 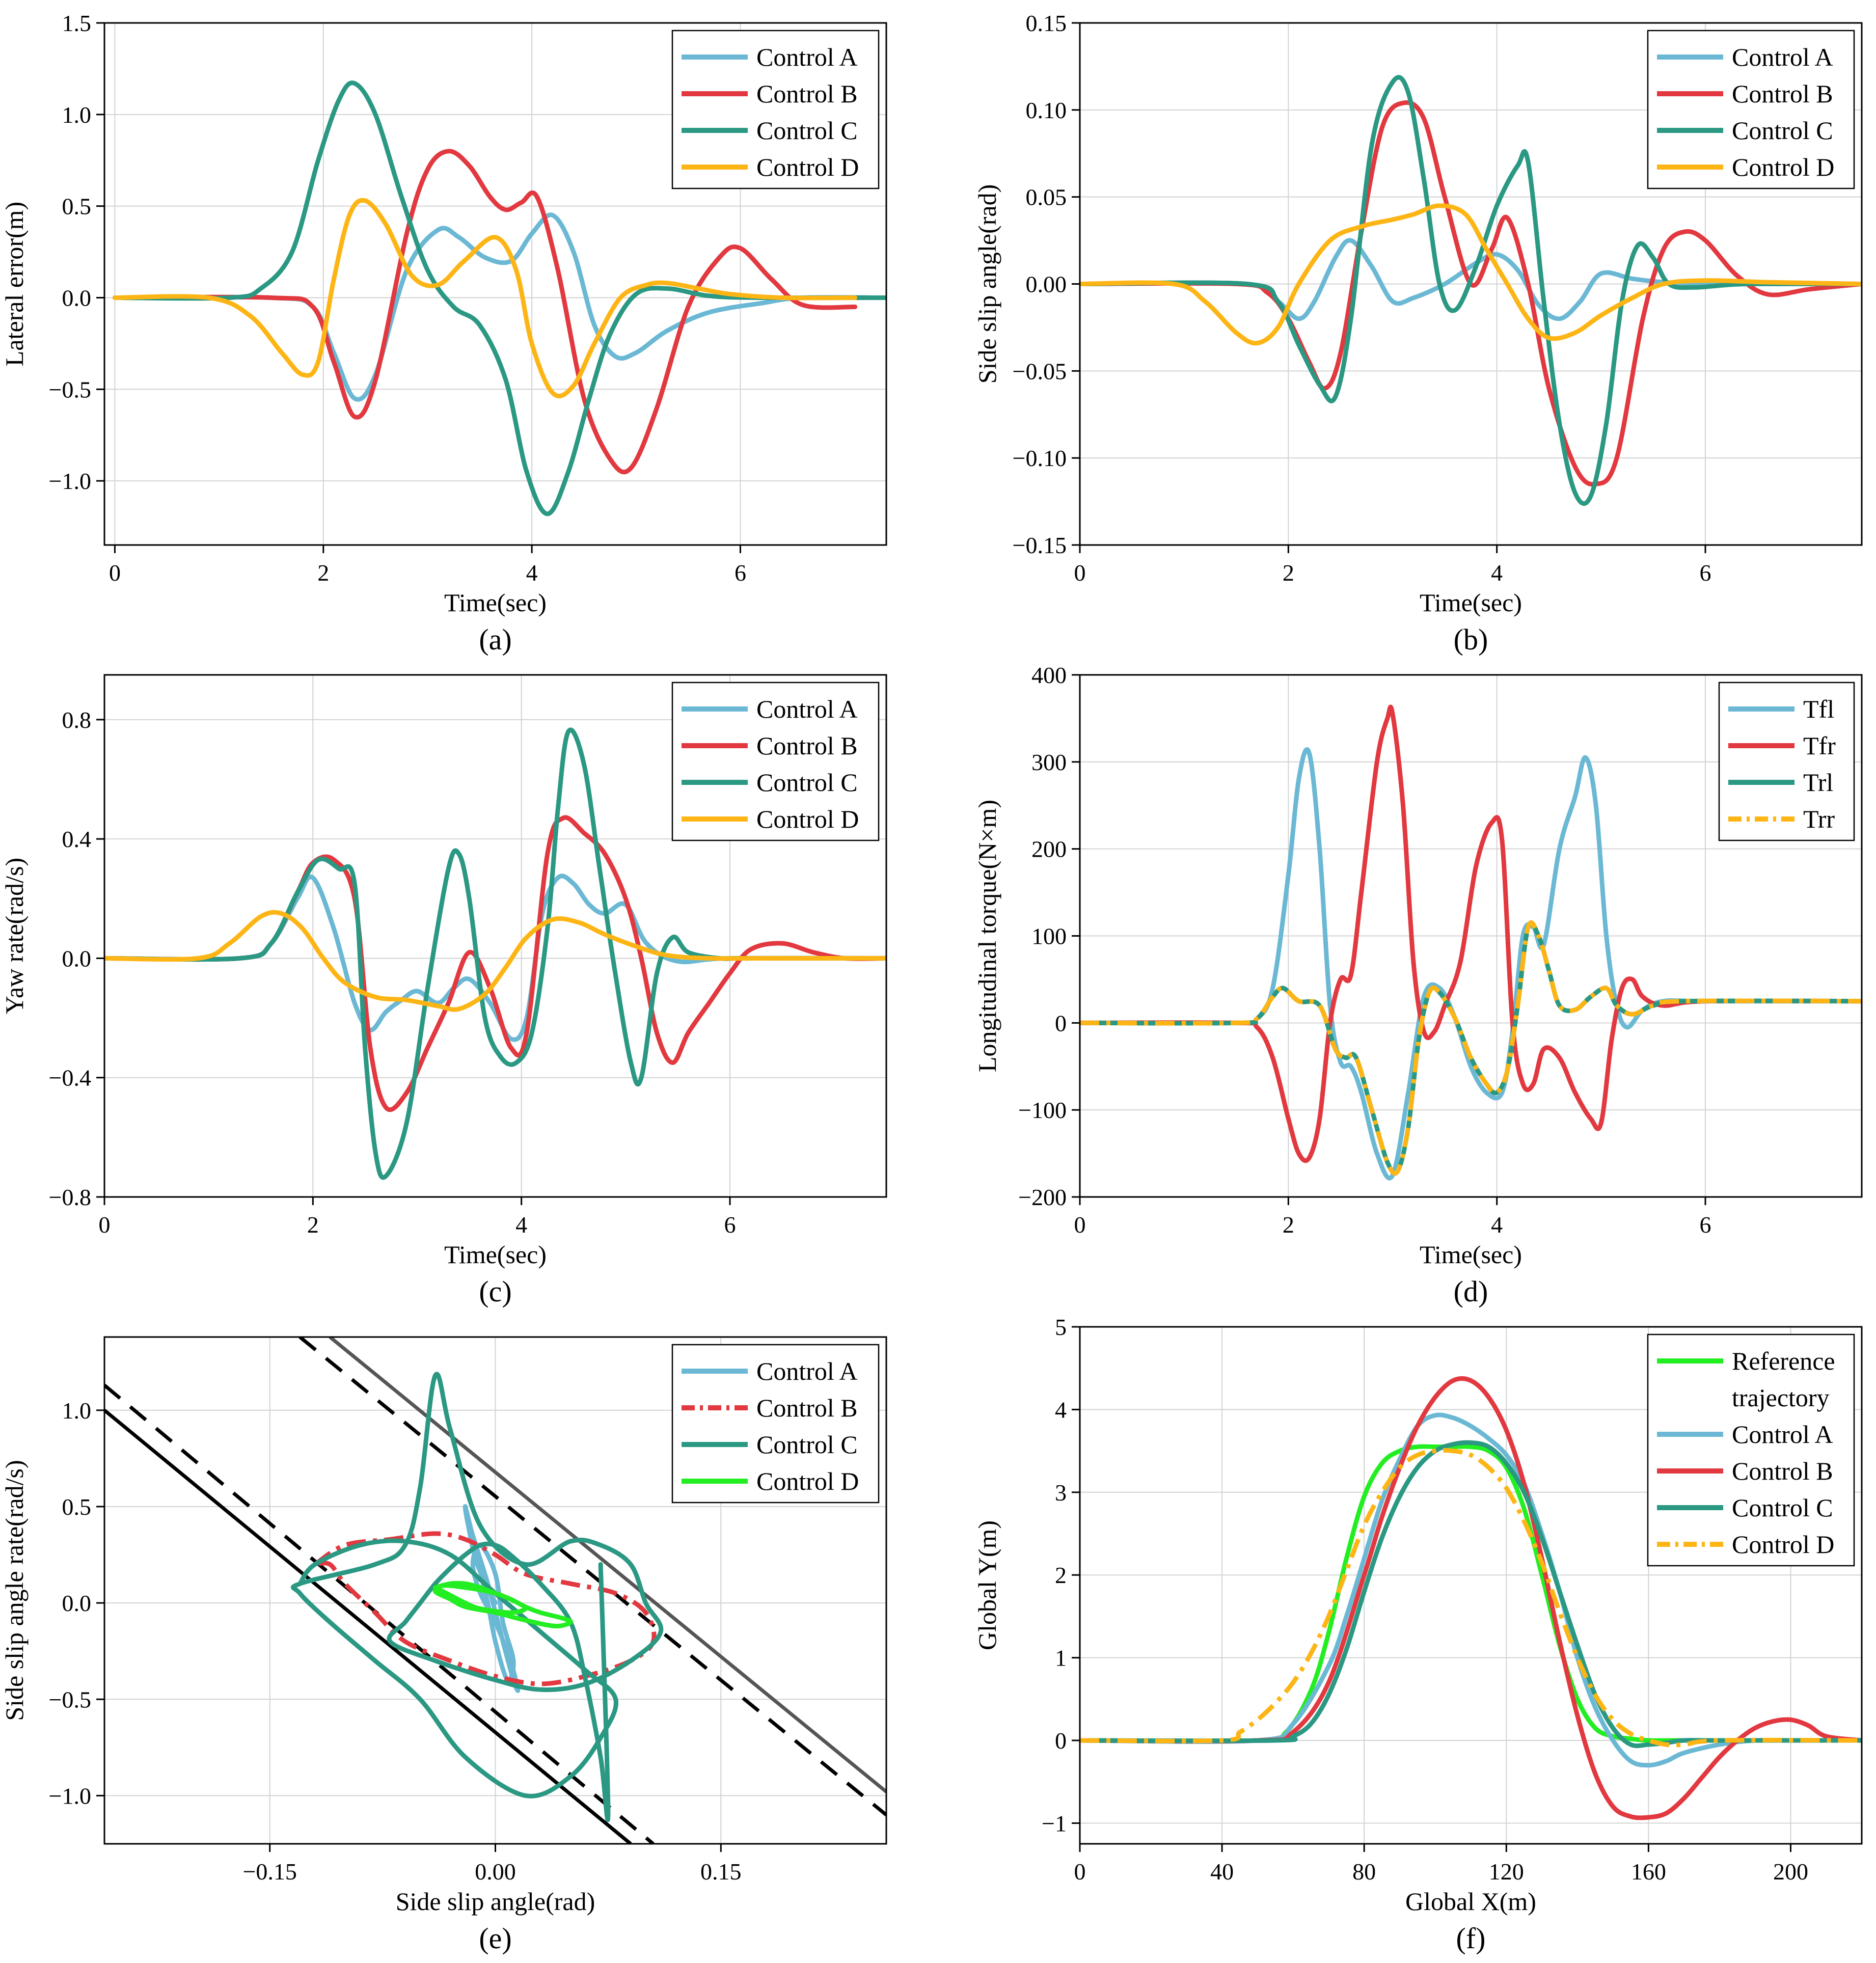 What do you see at coordinates (15, 284) in the screenshot?
I see `y-axis-label: Lateral error(m)` at bounding box center [15, 284].